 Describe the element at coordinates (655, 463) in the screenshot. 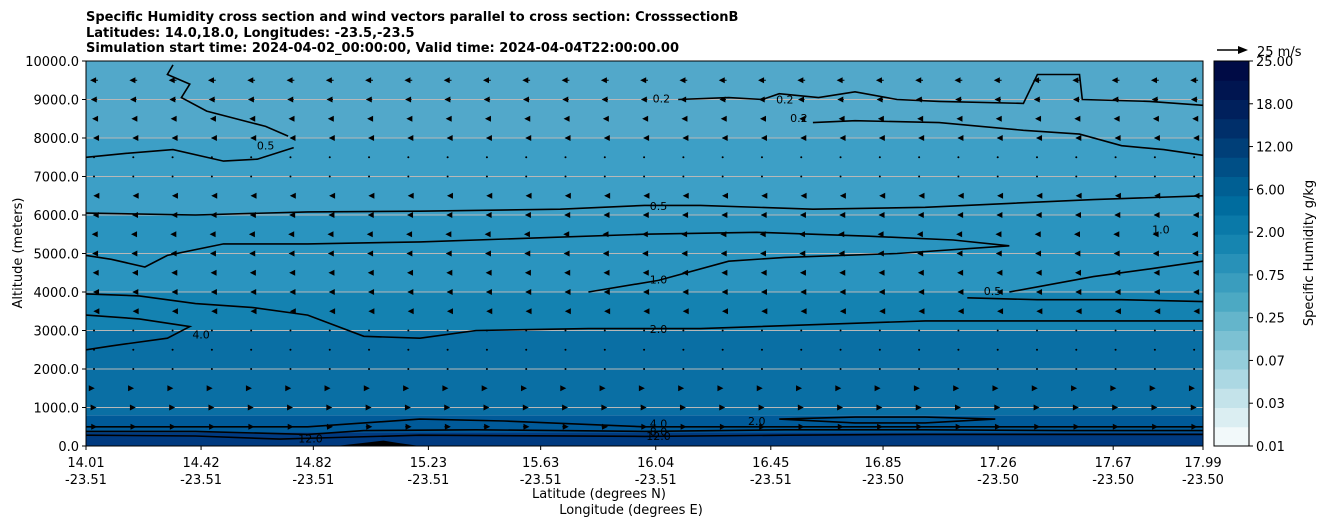

I see `x-tick-label-lat: 16.04` at that location.